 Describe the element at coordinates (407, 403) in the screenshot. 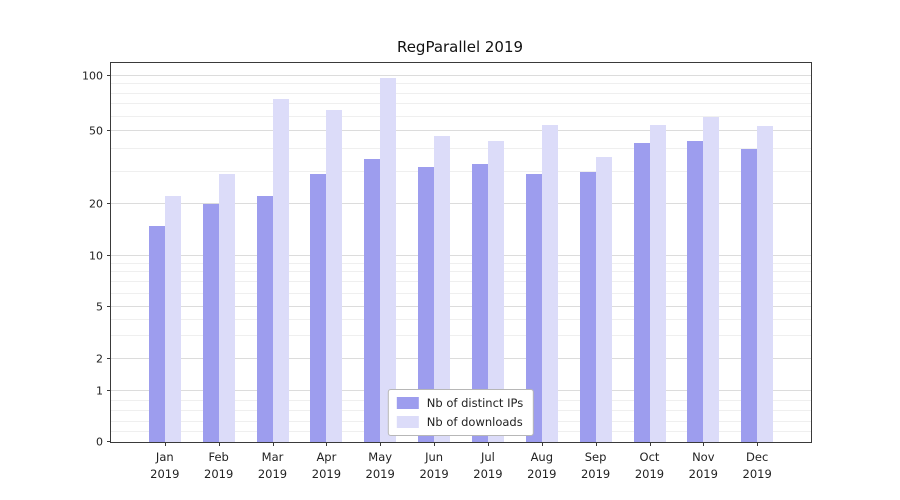

I see `legend-swatch-distinct-ips` at that location.